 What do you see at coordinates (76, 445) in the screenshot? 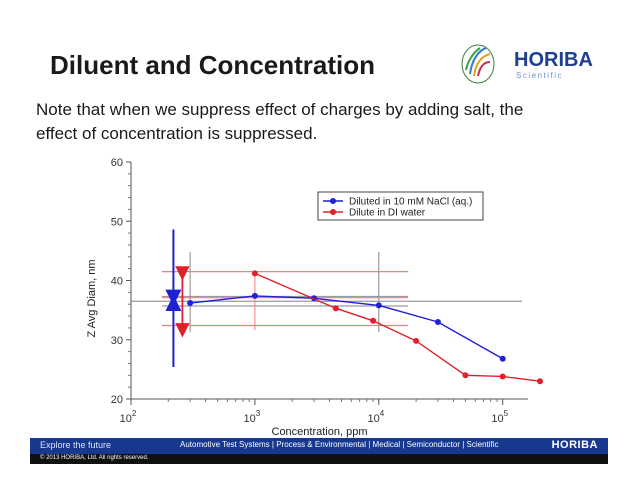
I see `footer-tagline: Explore the future` at bounding box center [76, 445].